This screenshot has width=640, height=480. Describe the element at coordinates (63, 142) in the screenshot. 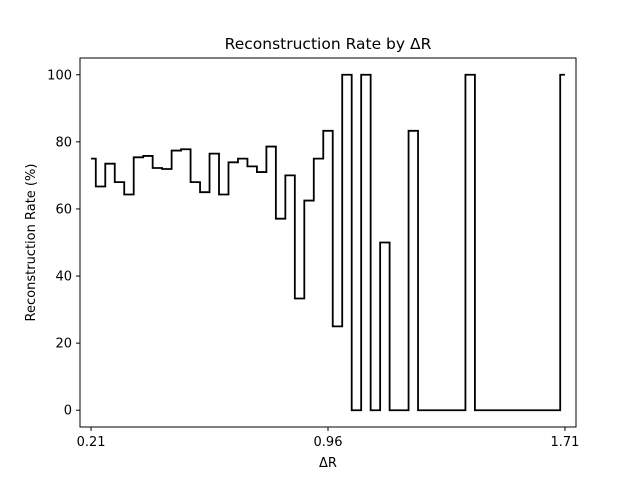

I see `y-tick-label: 80` at that location.